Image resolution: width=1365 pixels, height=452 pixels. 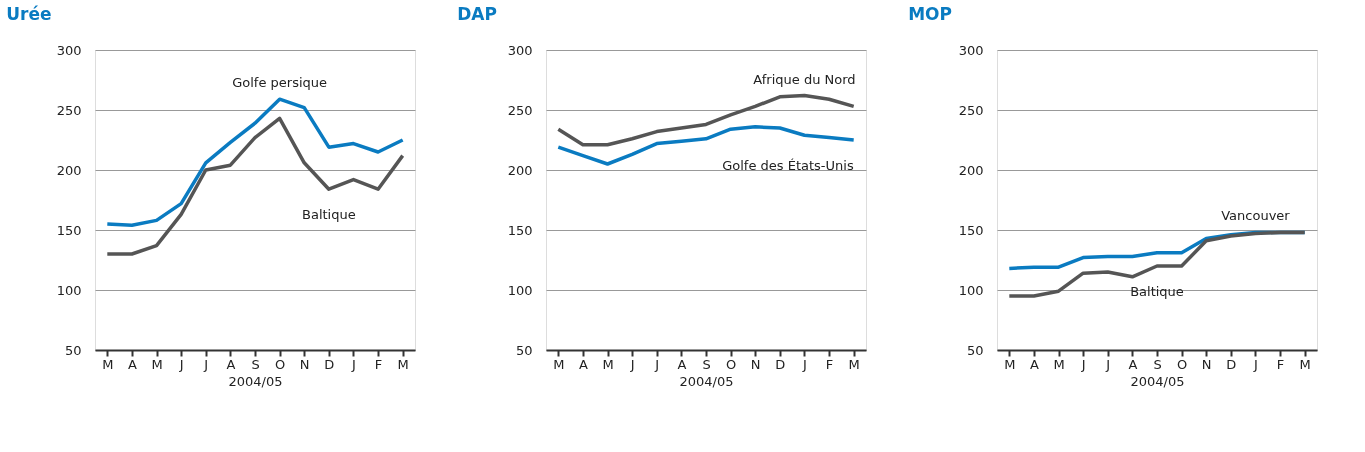 I want to click on chart-title: DAP, so click(x=477, y=14).